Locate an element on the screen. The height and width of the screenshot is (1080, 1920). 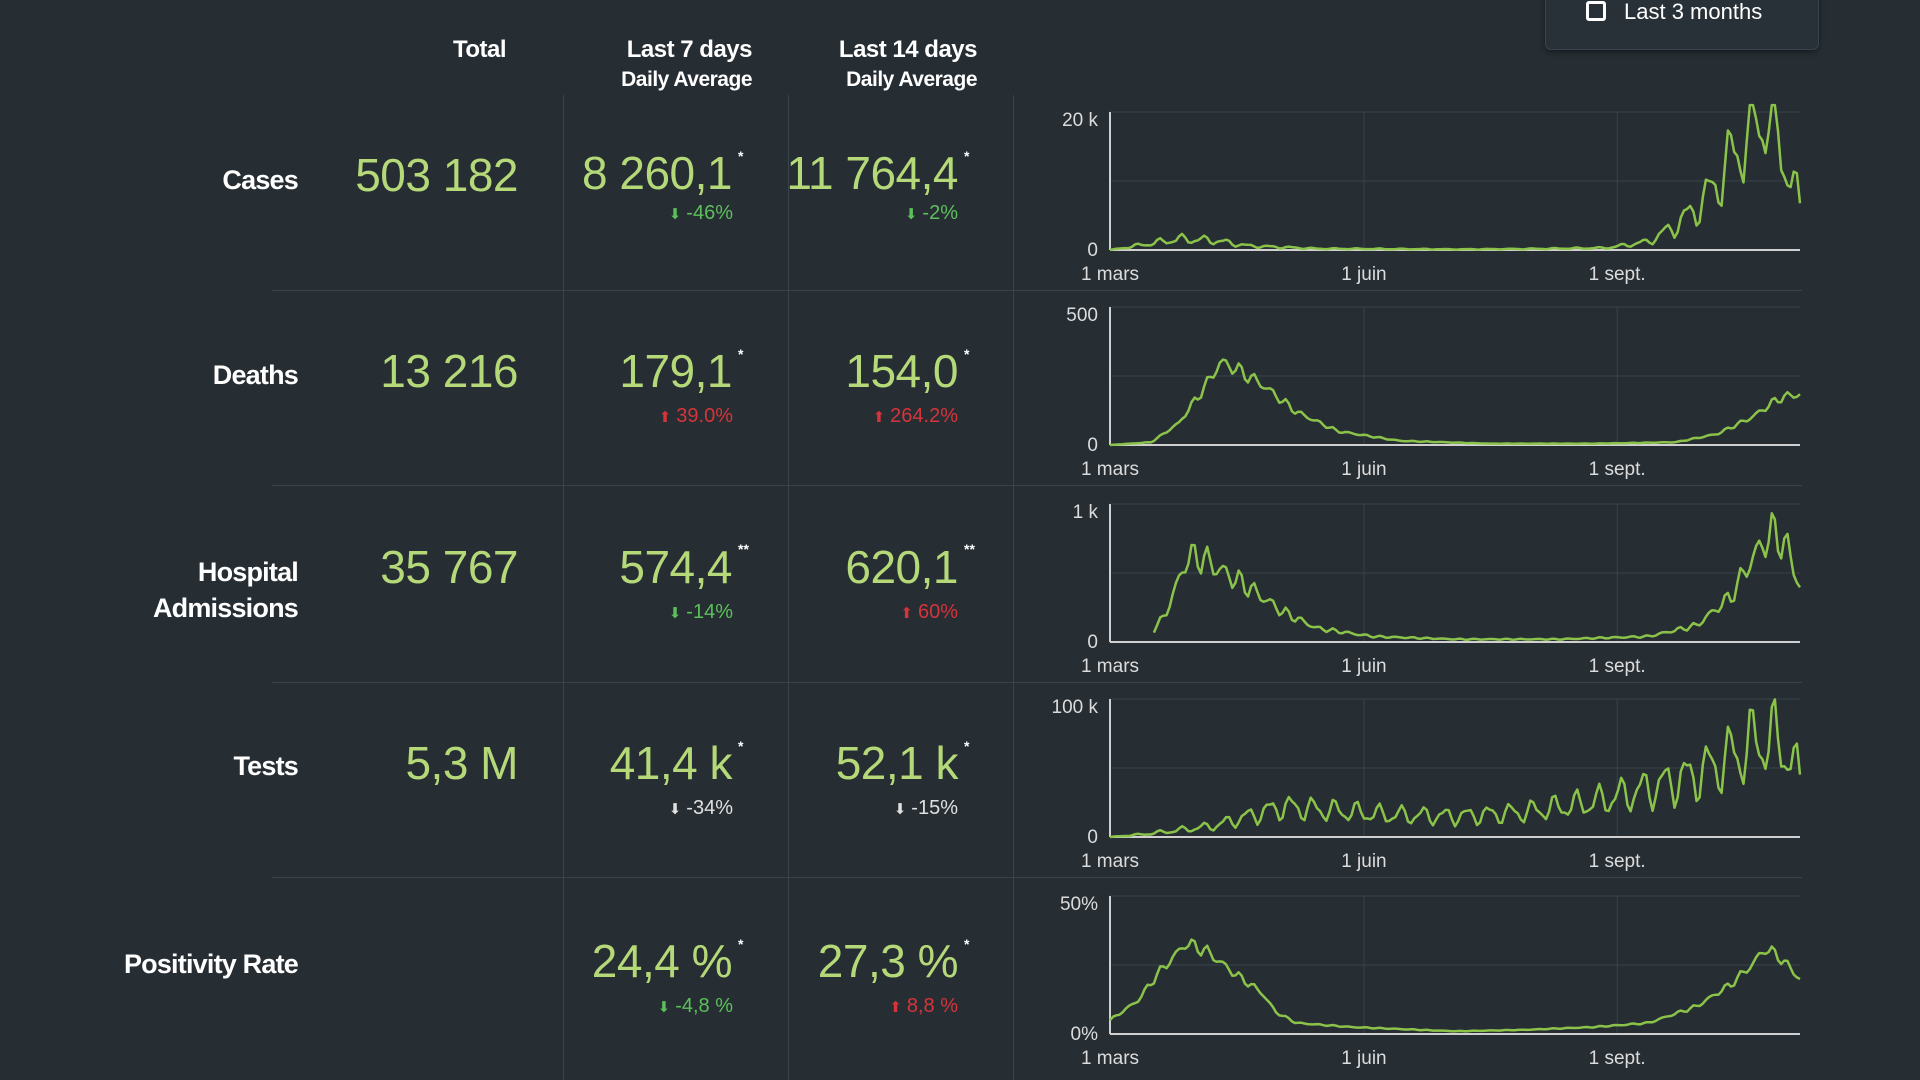
toggle-label: Last 3 months is located at coordinates (1693, 12).